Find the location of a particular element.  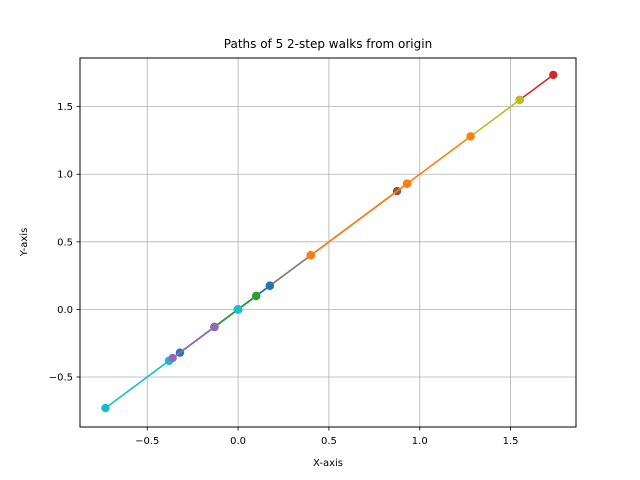

y-axis-label: Y-axis is located at coordinates (24, 243).